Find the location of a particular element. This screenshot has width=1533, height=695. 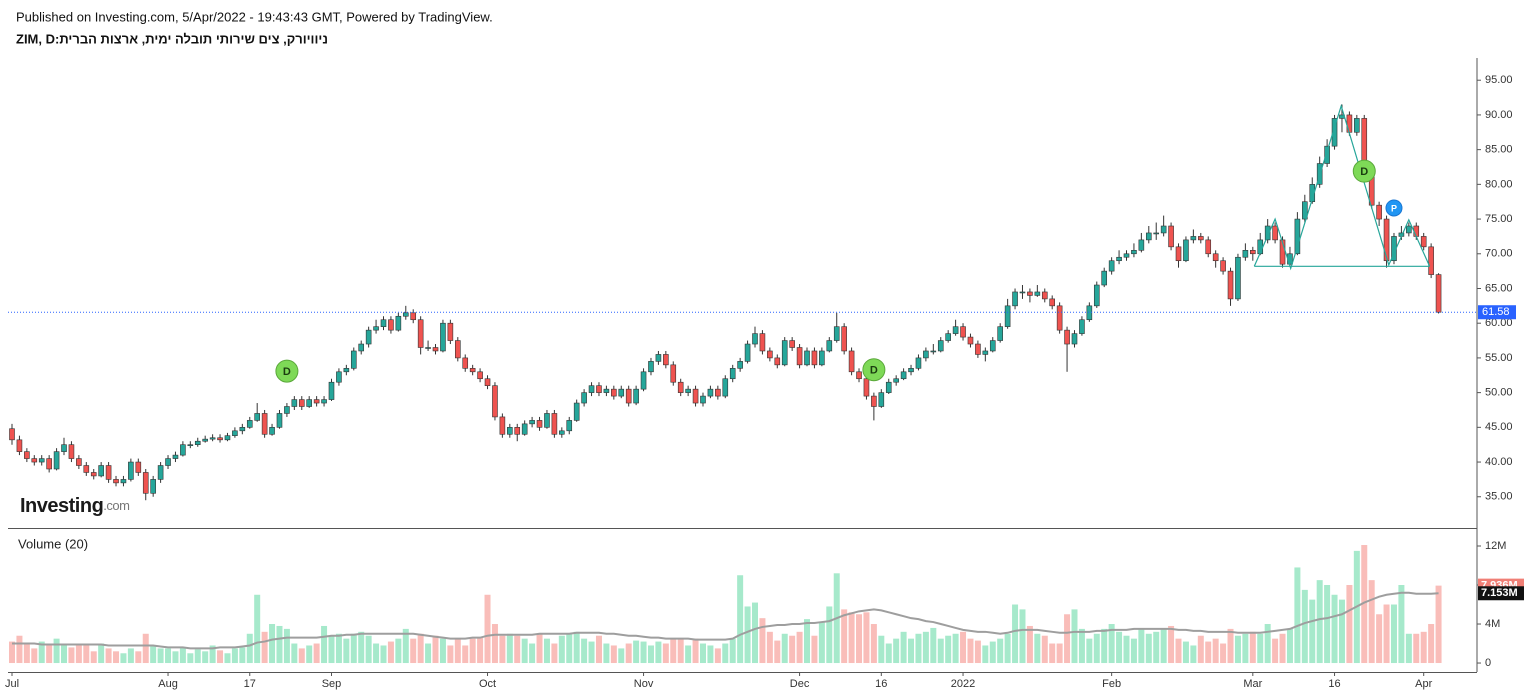

annotation-marker is located at coordinates (287, 371).